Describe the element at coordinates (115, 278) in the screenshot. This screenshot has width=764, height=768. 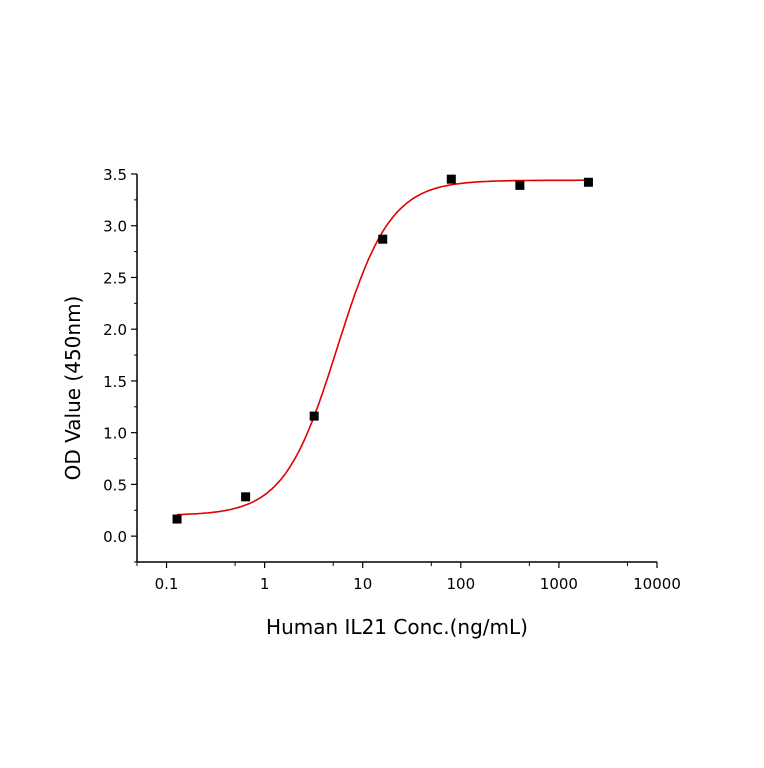
I see `y-tick-label: 2.5` at that location.